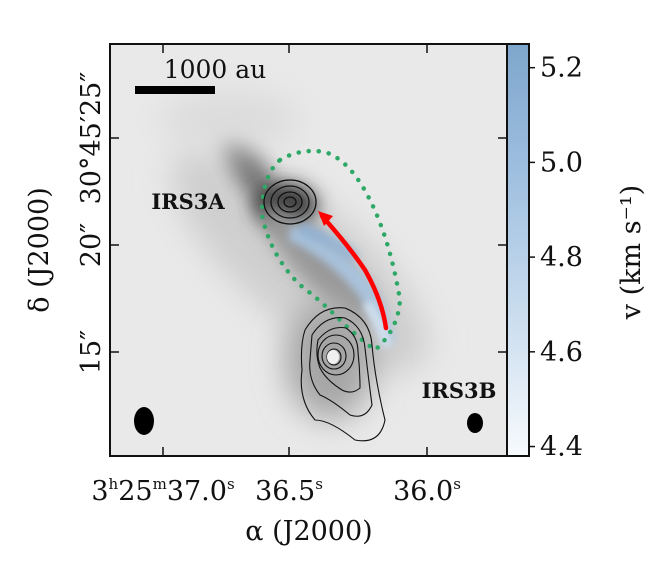  Describe the element at coordinates (561, 162) in the screenshot. I see `colorbar-tick-label-3: 5.0` at that location.